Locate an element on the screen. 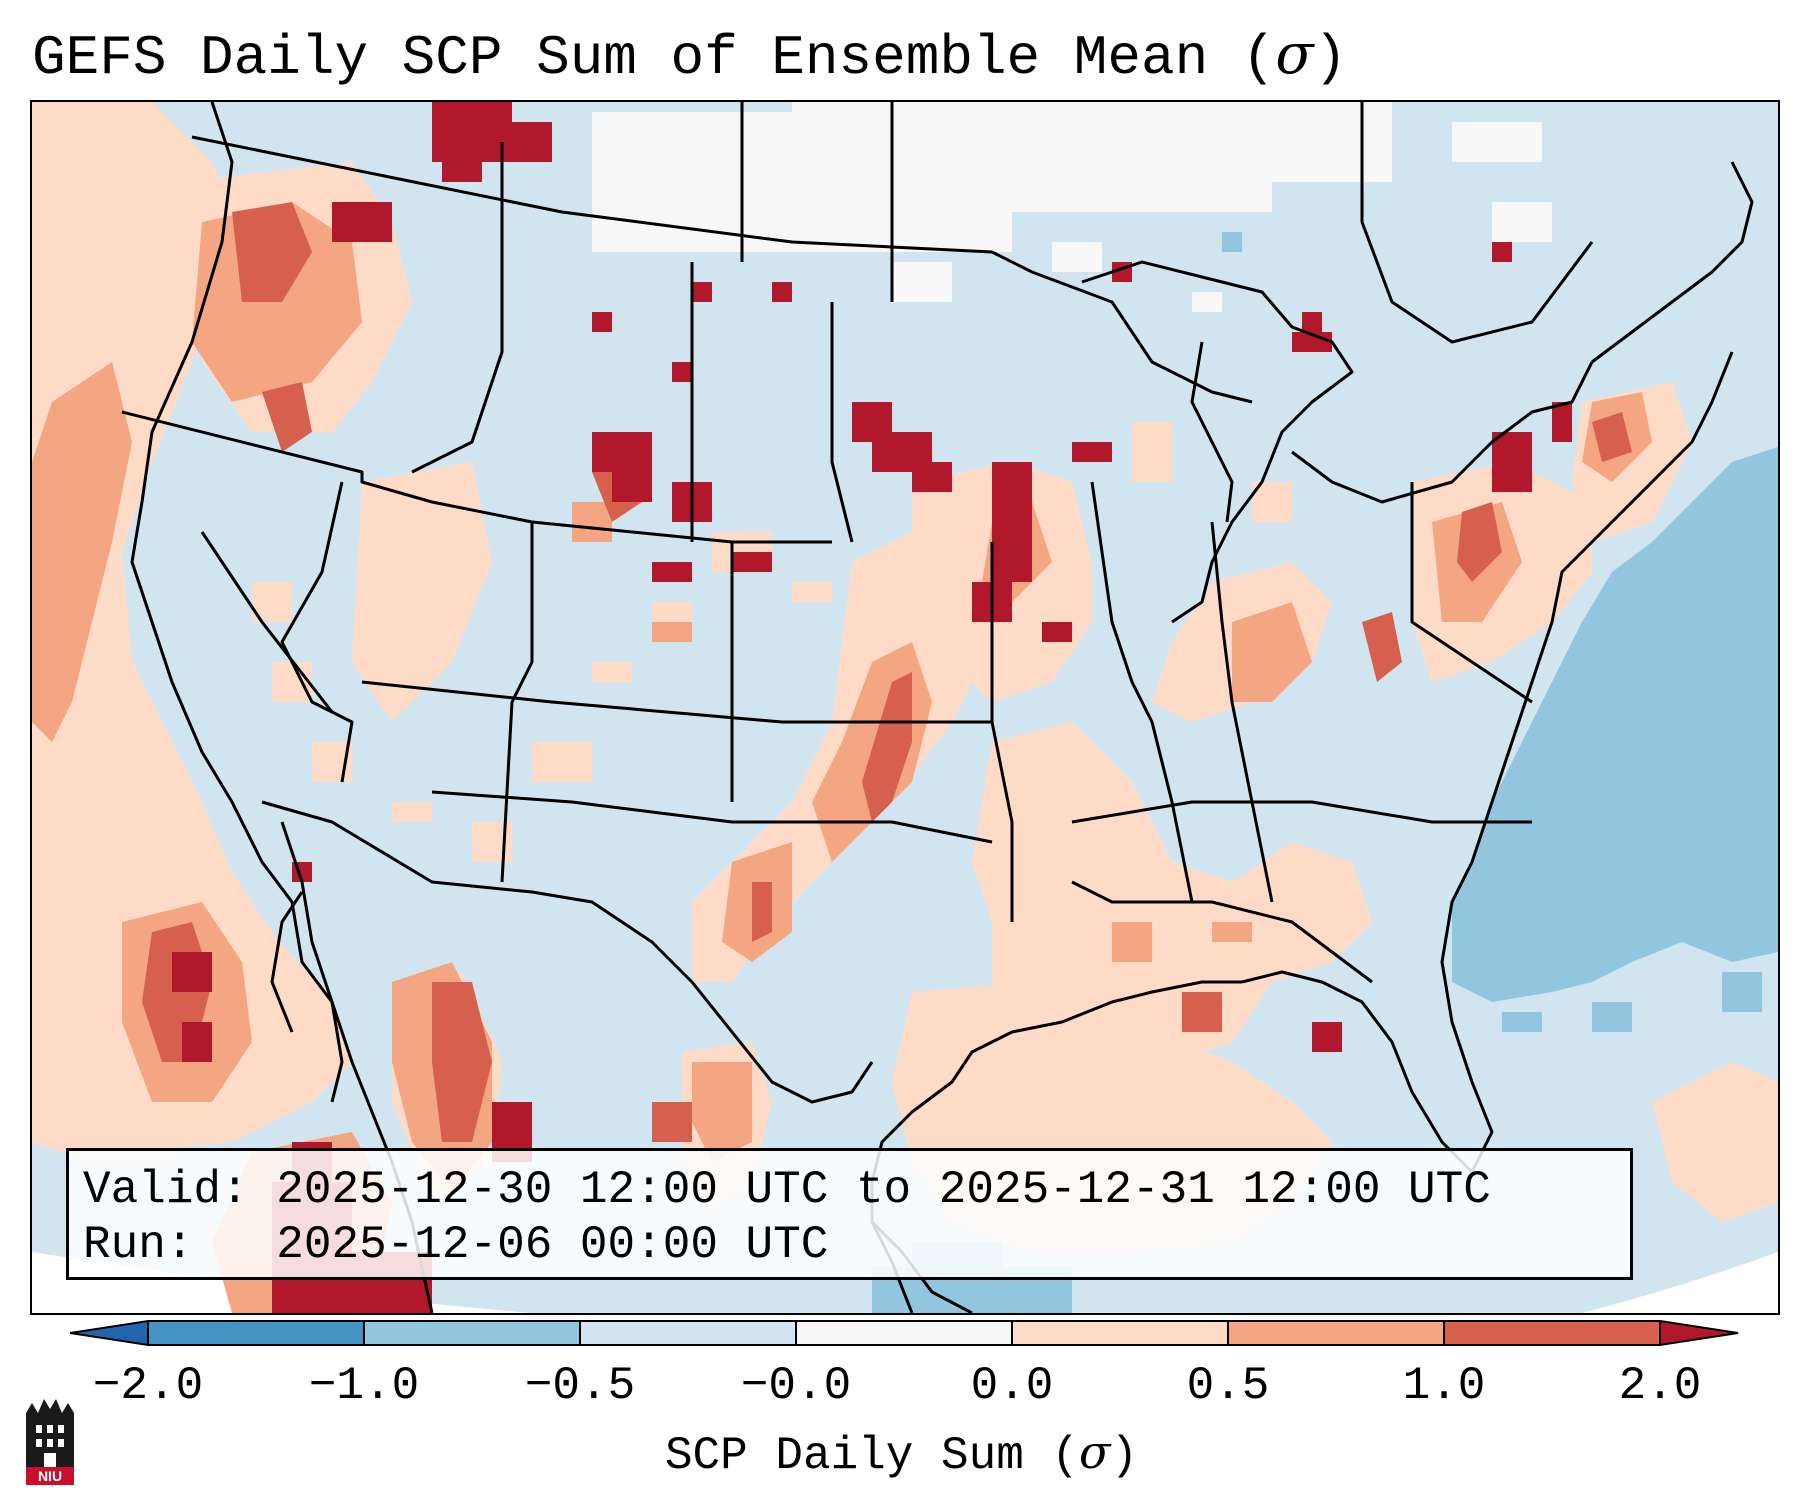  negative-field-atlantic is located at coordinates (1615, 739).